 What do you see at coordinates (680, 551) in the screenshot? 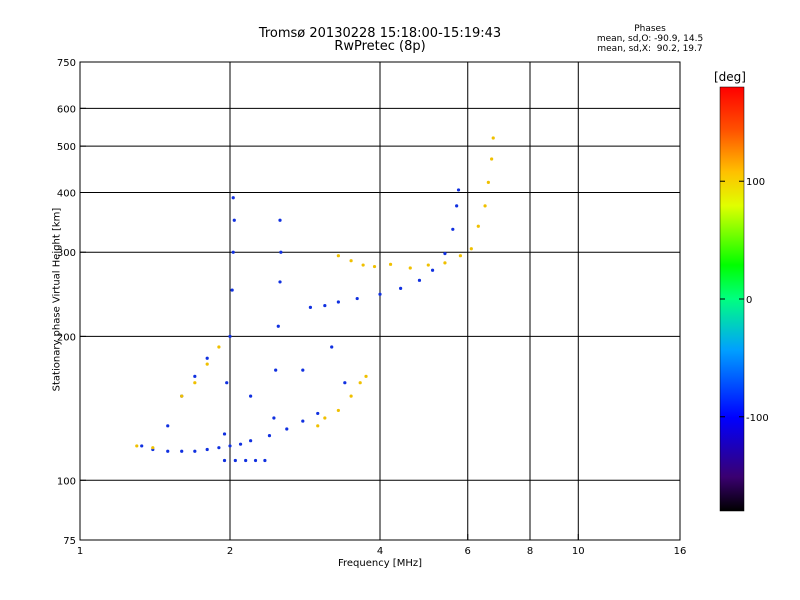
I see `x-tick-label: 16` at bounding box center [680, 551].